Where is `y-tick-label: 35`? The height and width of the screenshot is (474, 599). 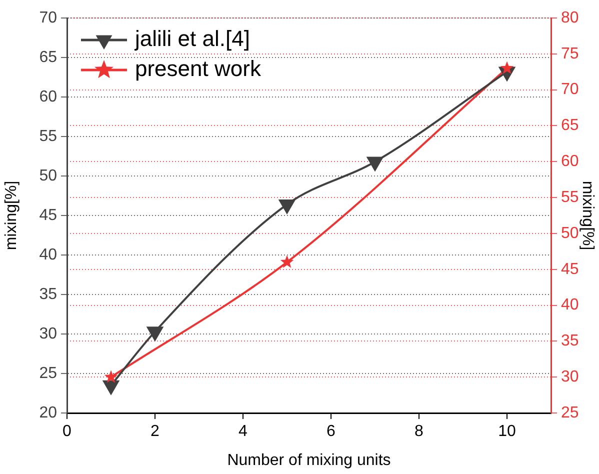
y-tick-label: 35 is located at coordinates (48, 294).